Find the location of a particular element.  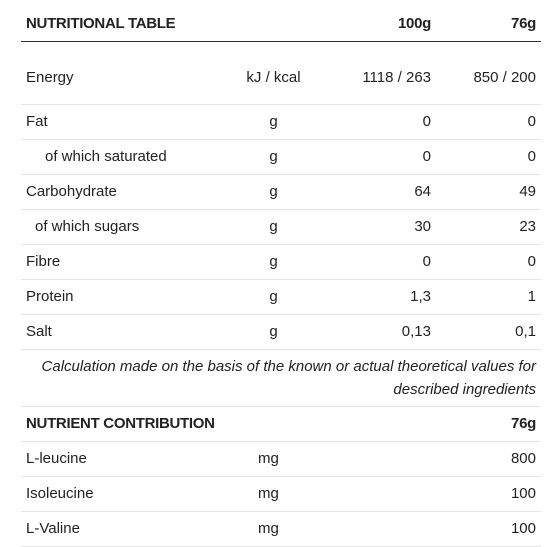

nutrient-name: Salt is located at coordinates (118, 332).